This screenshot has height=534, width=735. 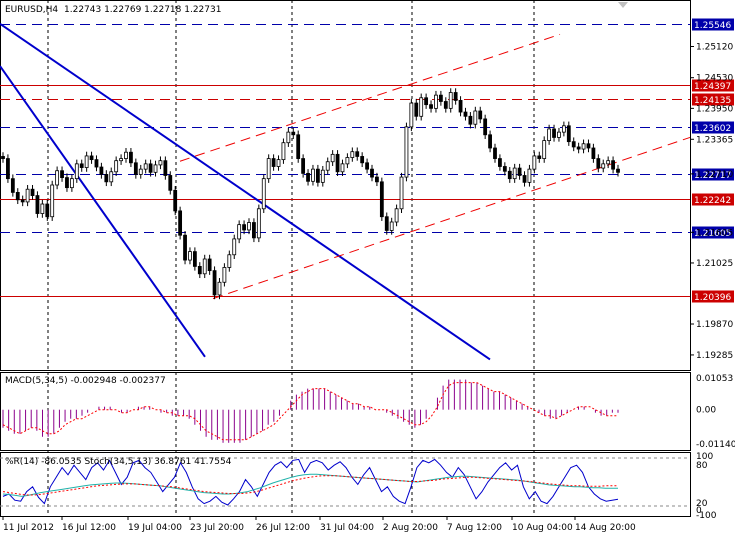 What do you see at coordinates (714, 109) in the screenshot?
I see `price-tick-label: 1.23950` at bounding box center [714, 109].